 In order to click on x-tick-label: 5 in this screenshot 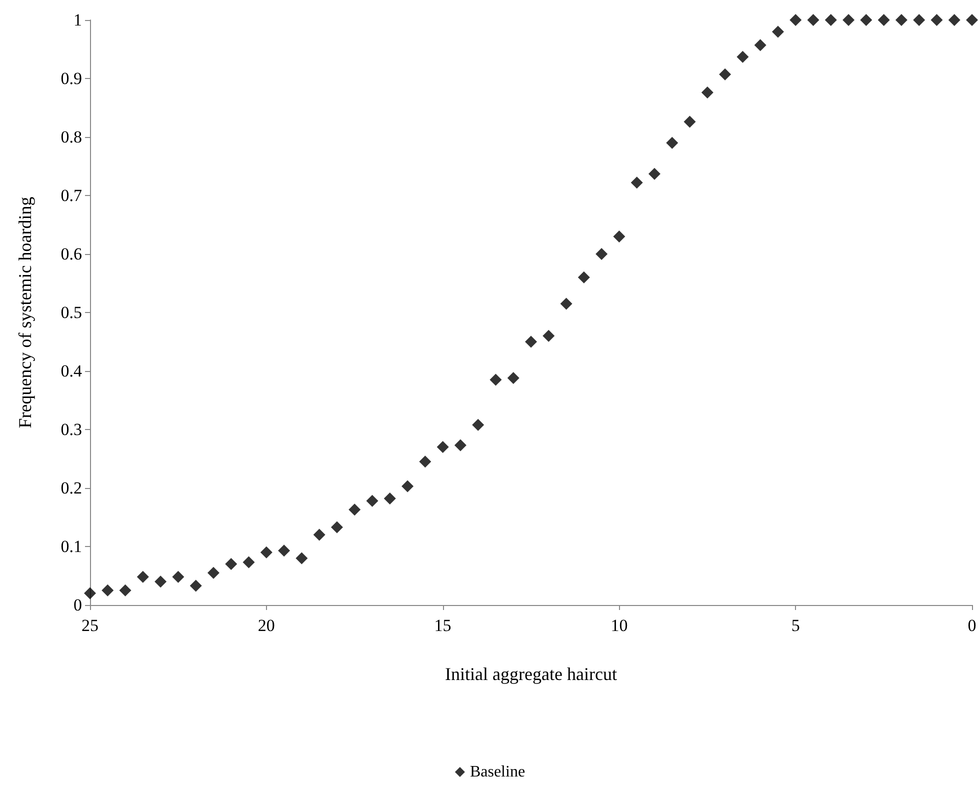, I will do `click(795, 625)`.